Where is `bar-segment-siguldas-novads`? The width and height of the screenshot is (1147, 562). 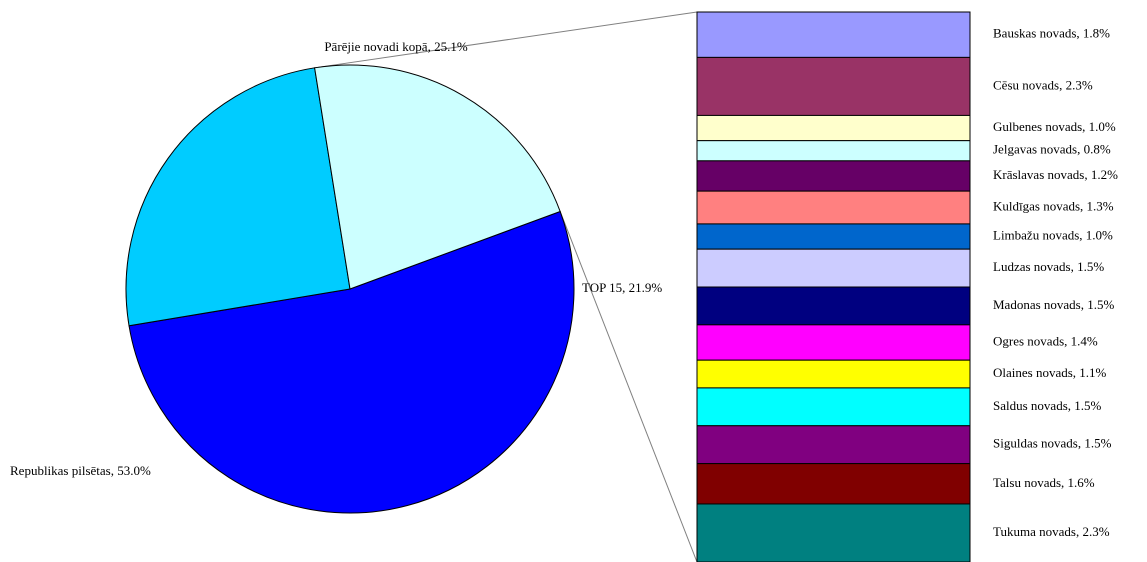
bar-segment-siguldas-novads is located at coordinates (833, 445).